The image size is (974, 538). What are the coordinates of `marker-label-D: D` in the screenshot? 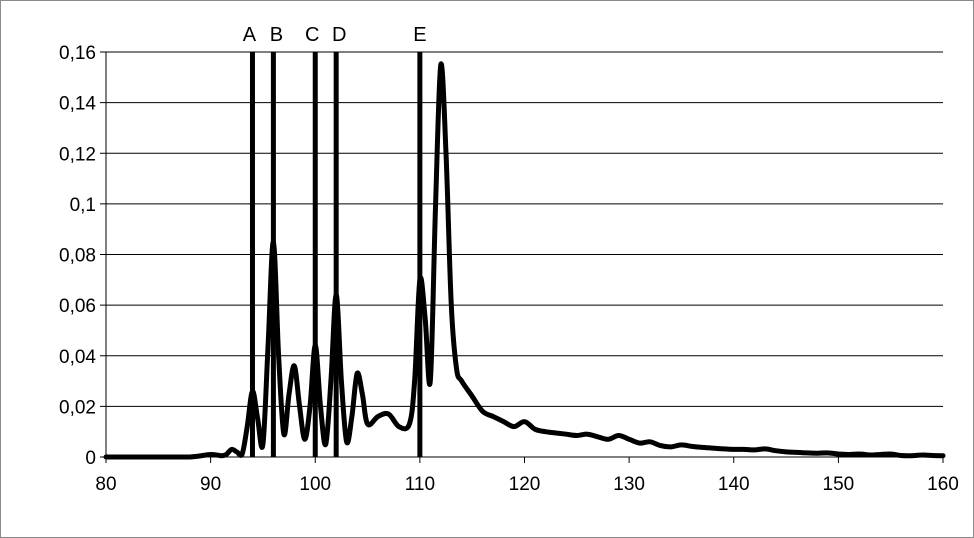 It's located at (339, 35).